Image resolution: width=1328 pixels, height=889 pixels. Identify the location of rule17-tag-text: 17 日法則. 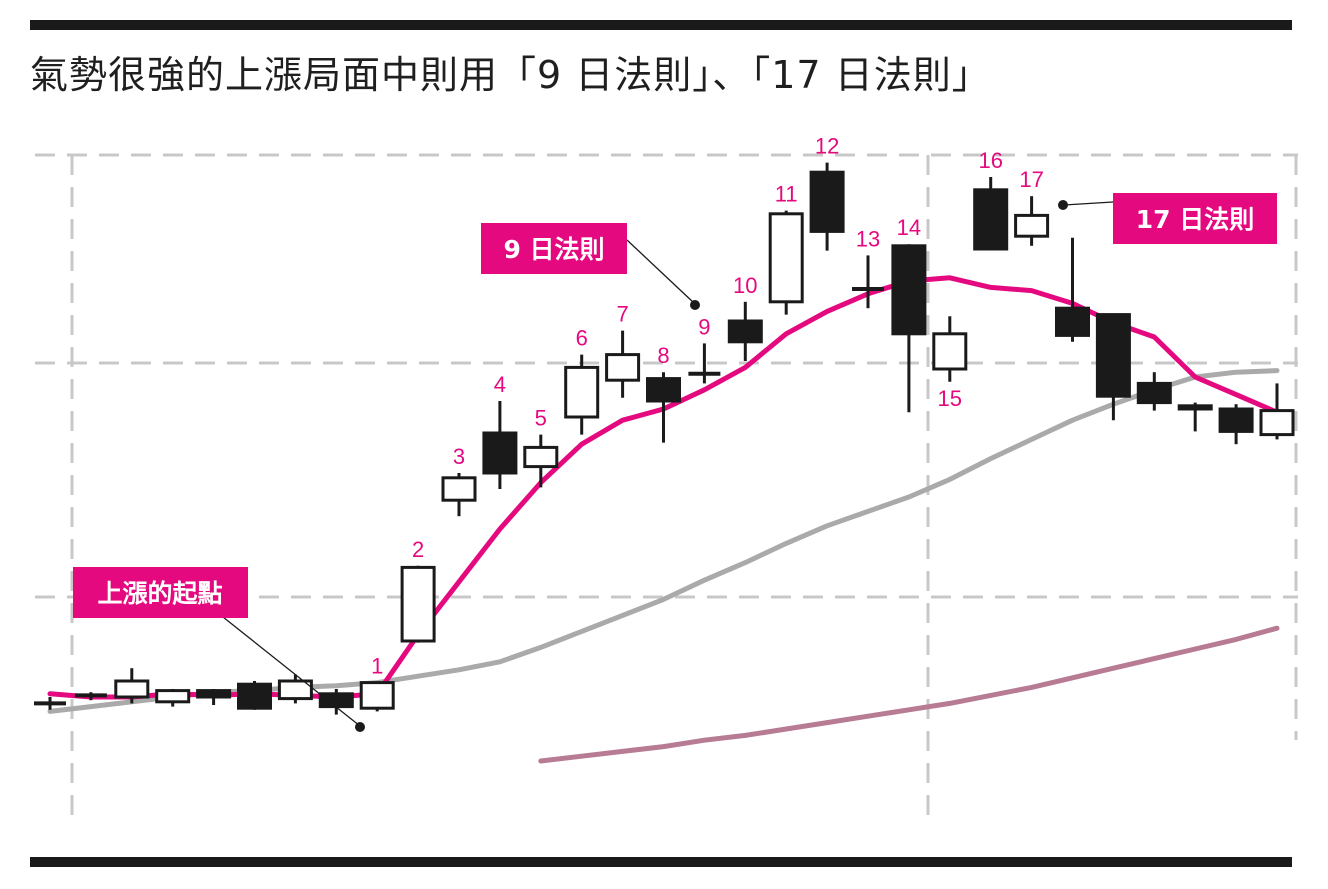
(1195, 219).